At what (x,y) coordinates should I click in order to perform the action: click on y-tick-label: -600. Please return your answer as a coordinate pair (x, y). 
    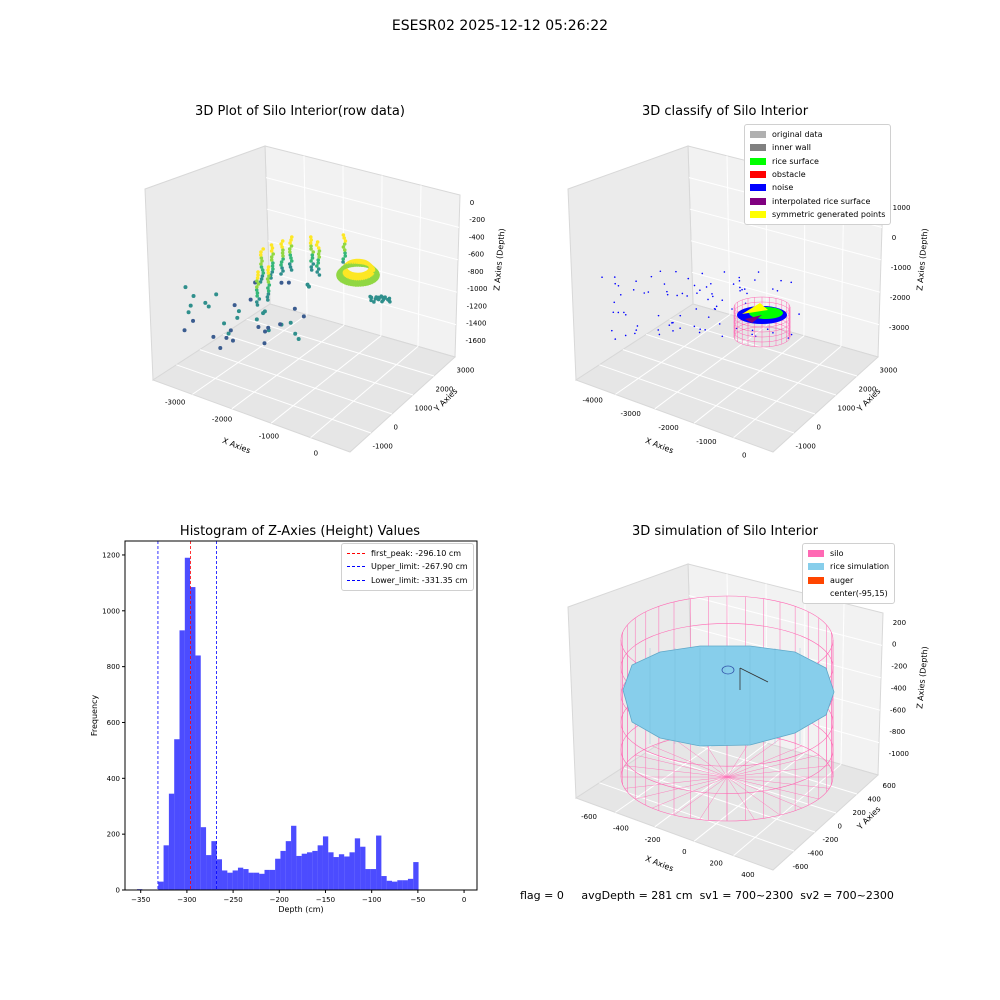
    Looking at the image, I should click on (801, 867).